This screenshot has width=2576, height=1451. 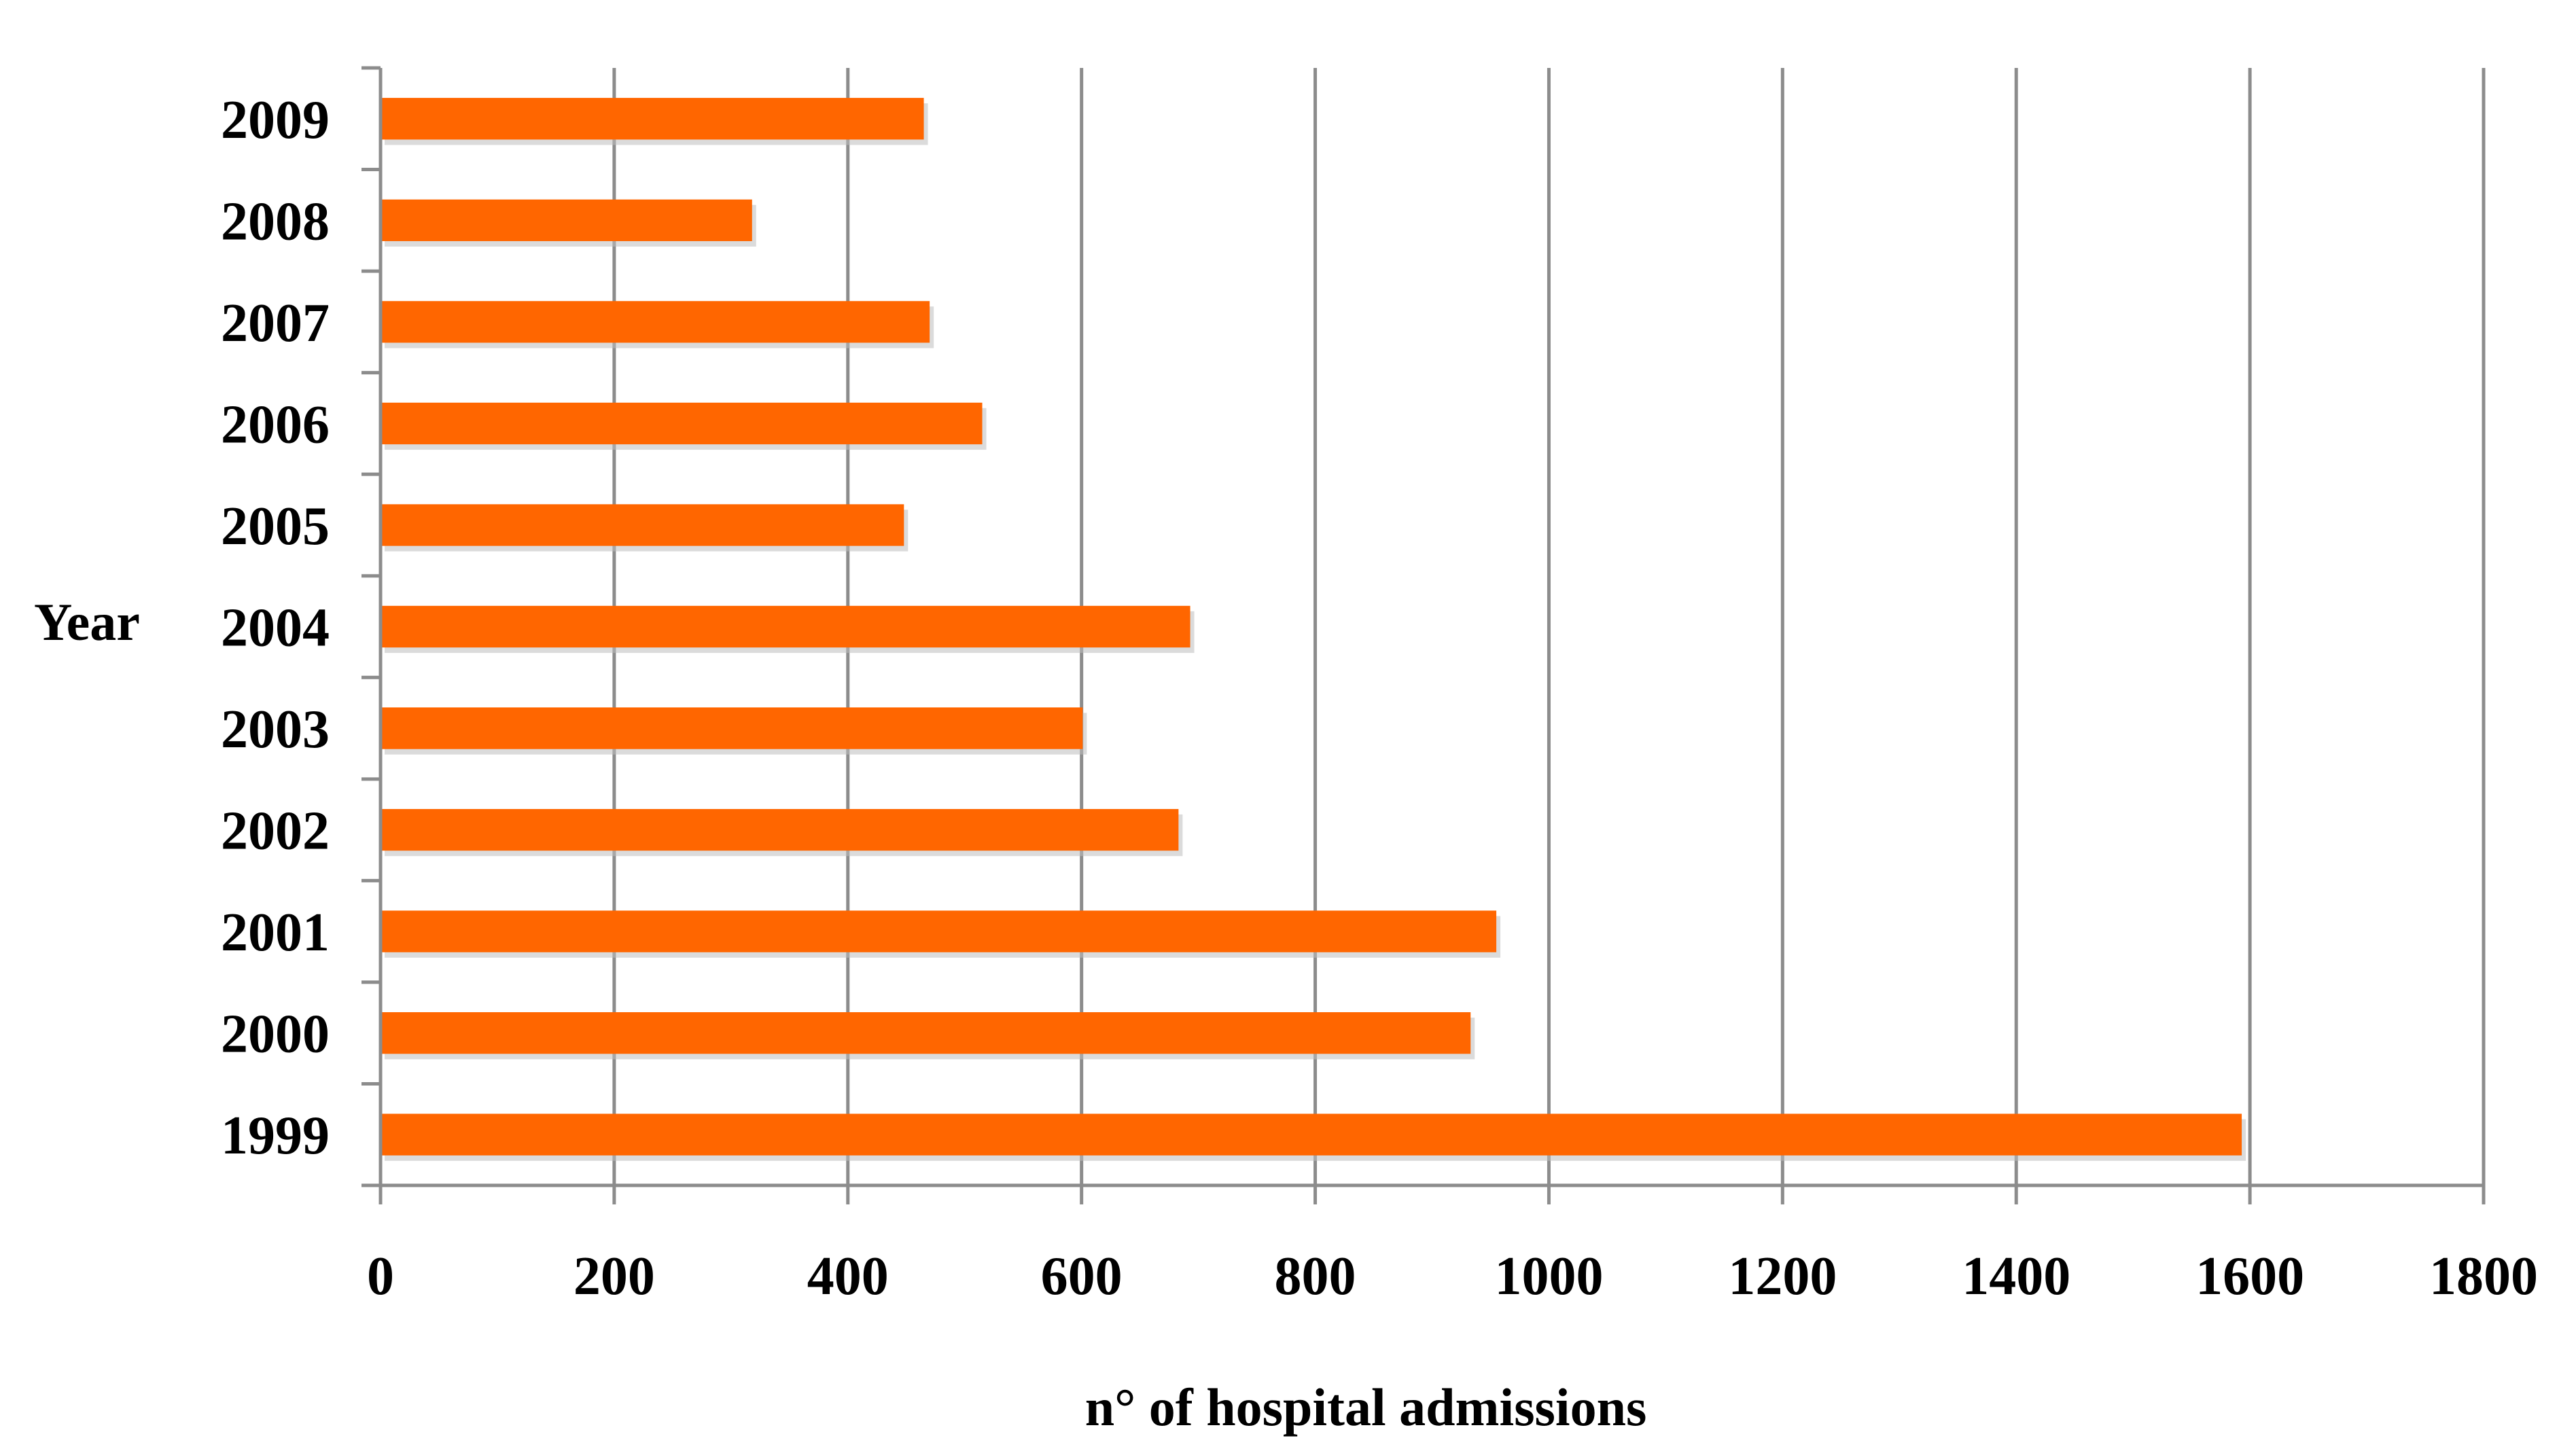 I want to click on y-tick-label: 2000, so click(x=275, y=1034).